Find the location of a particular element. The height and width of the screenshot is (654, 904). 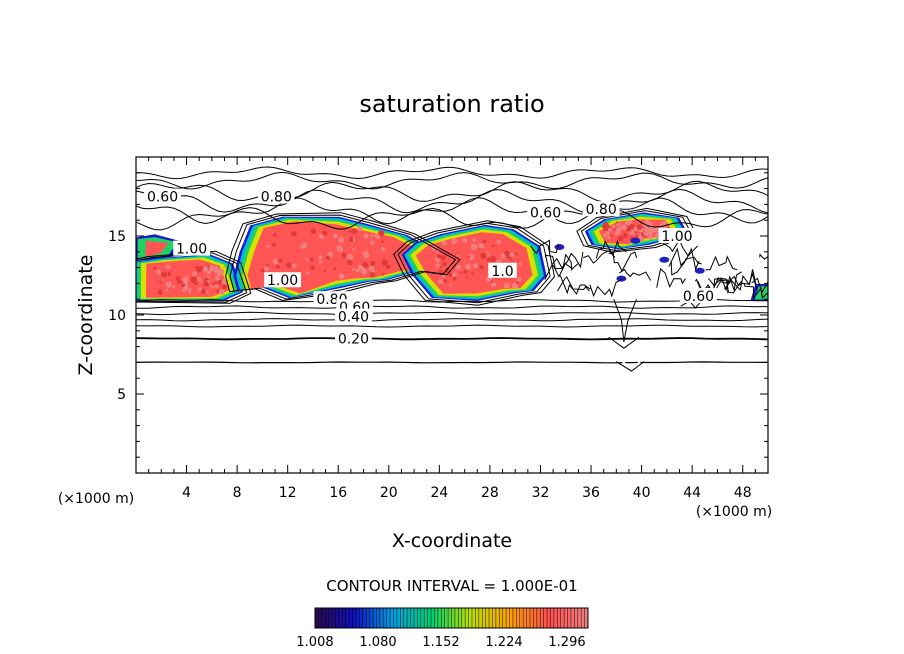

field-core-red is located at coordinates (474, 263).